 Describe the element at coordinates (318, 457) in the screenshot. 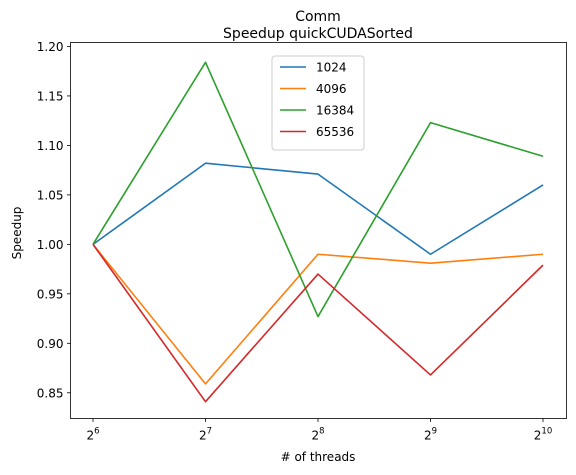

I see `x-axis-label: # of threads` at that location.